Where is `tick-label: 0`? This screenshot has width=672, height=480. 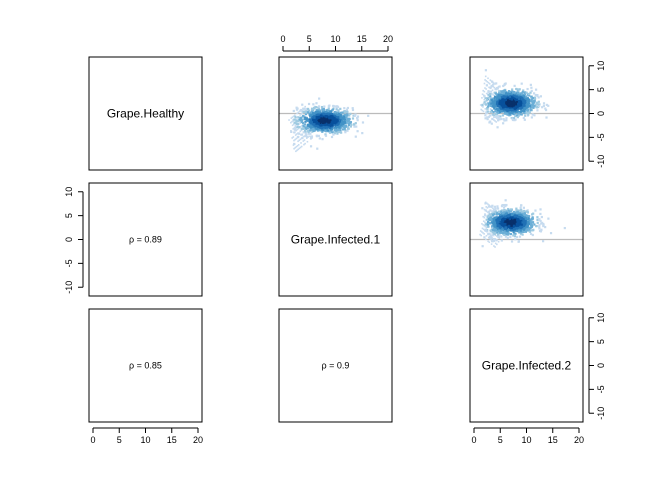
tick-label: 0 is located at coordinates (282, 39).